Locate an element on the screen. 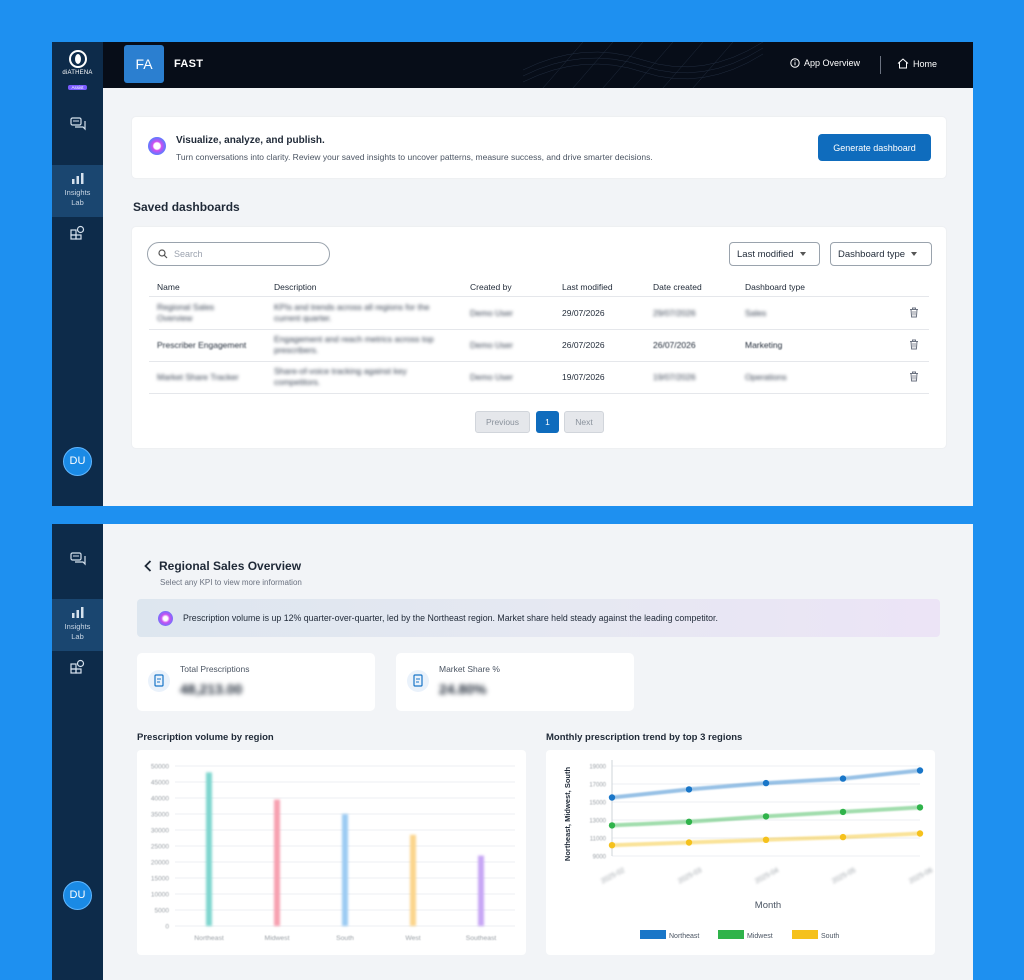  y-tick-label: 13000 is located at coordinates (597, 822).